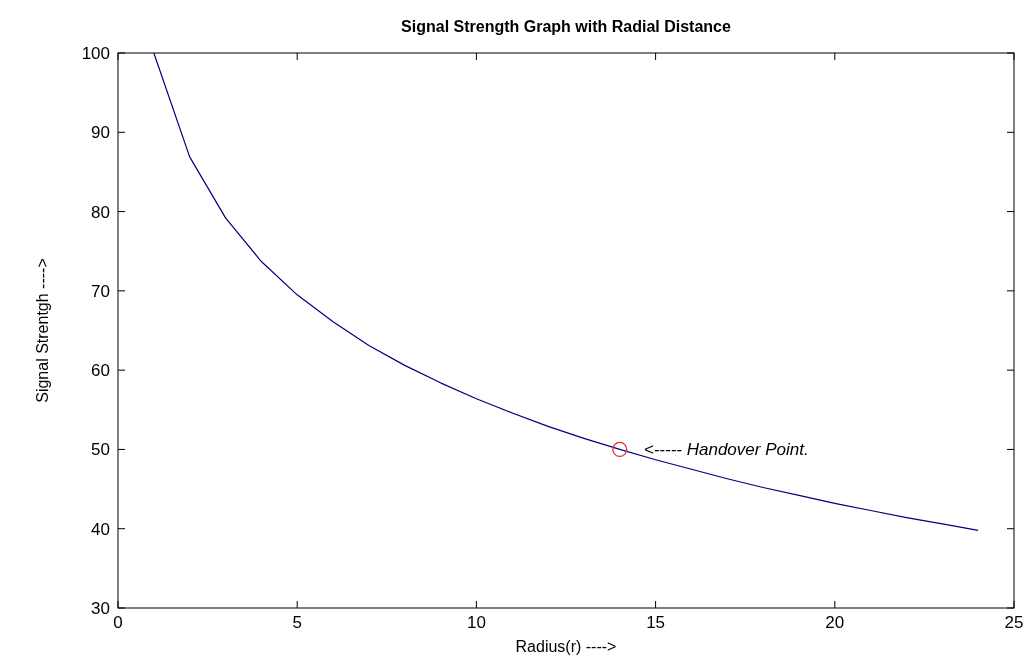  Describe the element at coordinates (566, 26) in the screenshot. I see `chart-title: Signal Strength Graph with Radial Distance` at that location.